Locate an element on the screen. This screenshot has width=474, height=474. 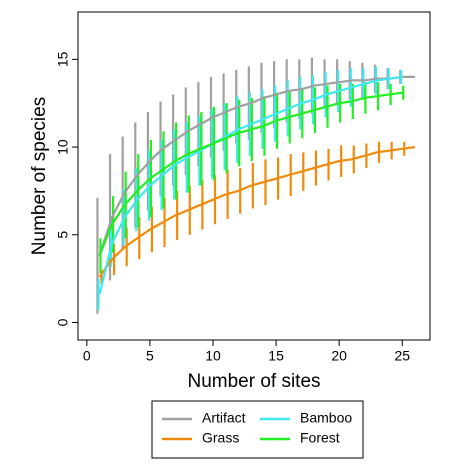
legend-label: Bamboo is located at coordinates (326, 418).